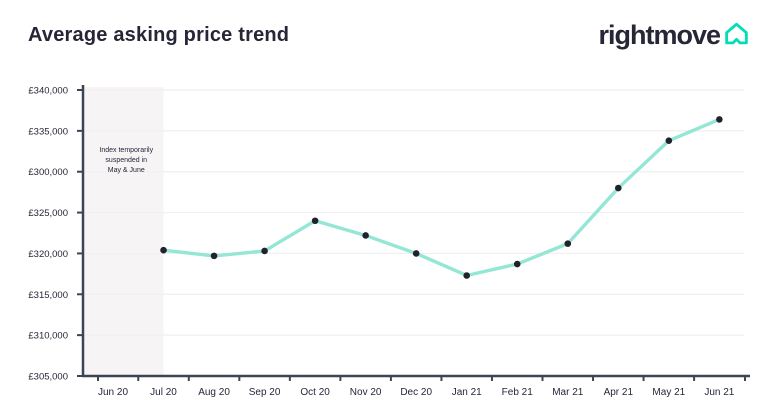 The image size is (768, 420). I want to click on x-axis-label: Jun 21, so click(719, 392).